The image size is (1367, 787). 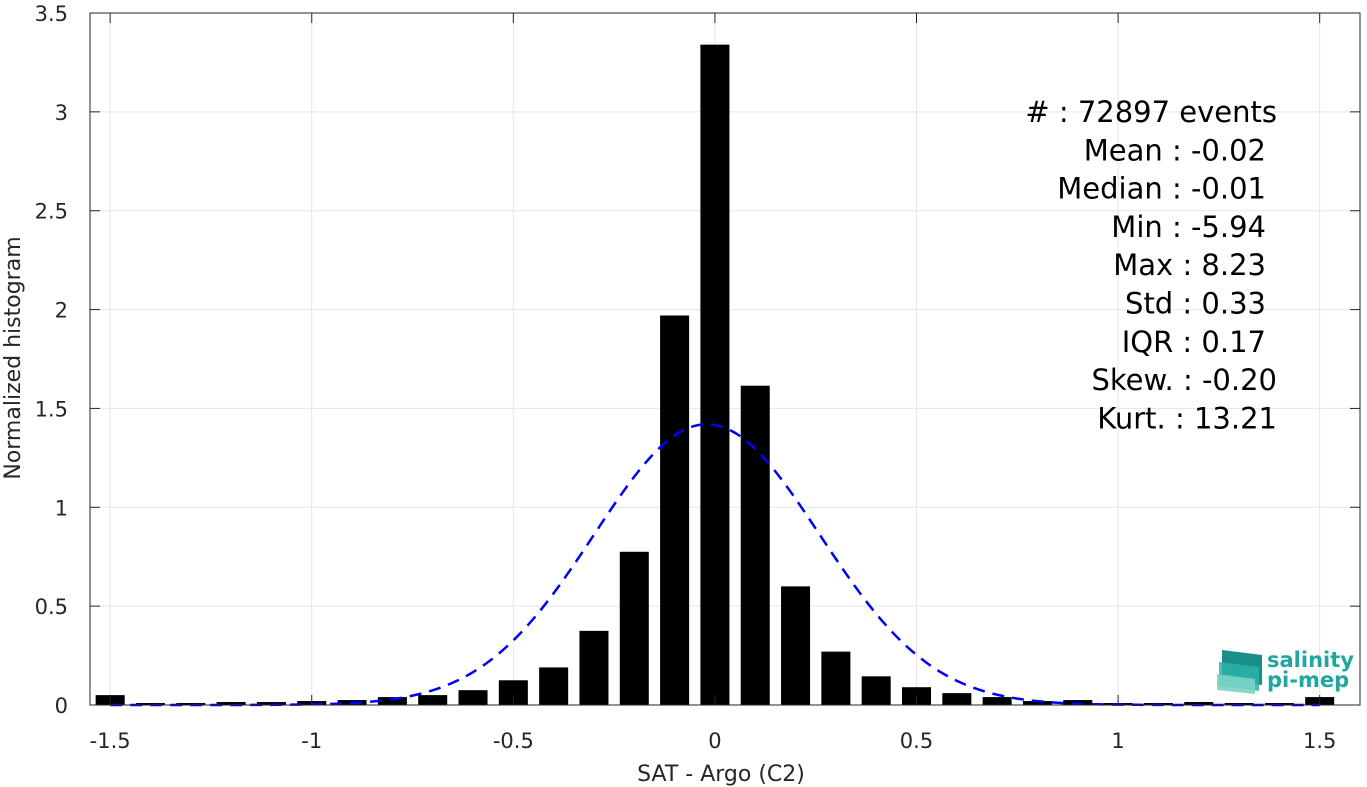 What do you see at coordinates (1175, 150) in the screenshot?
I see `stats-line: Mean : -0.02` at bounding box center [1175, 150].